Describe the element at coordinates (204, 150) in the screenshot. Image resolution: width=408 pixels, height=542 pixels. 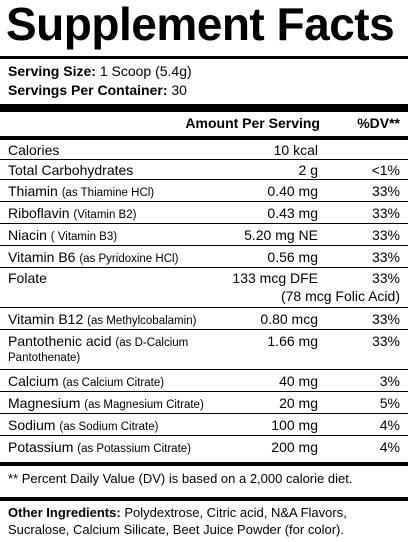
I see `nutrient-row-calories: Calories 10 kcal` at that location.